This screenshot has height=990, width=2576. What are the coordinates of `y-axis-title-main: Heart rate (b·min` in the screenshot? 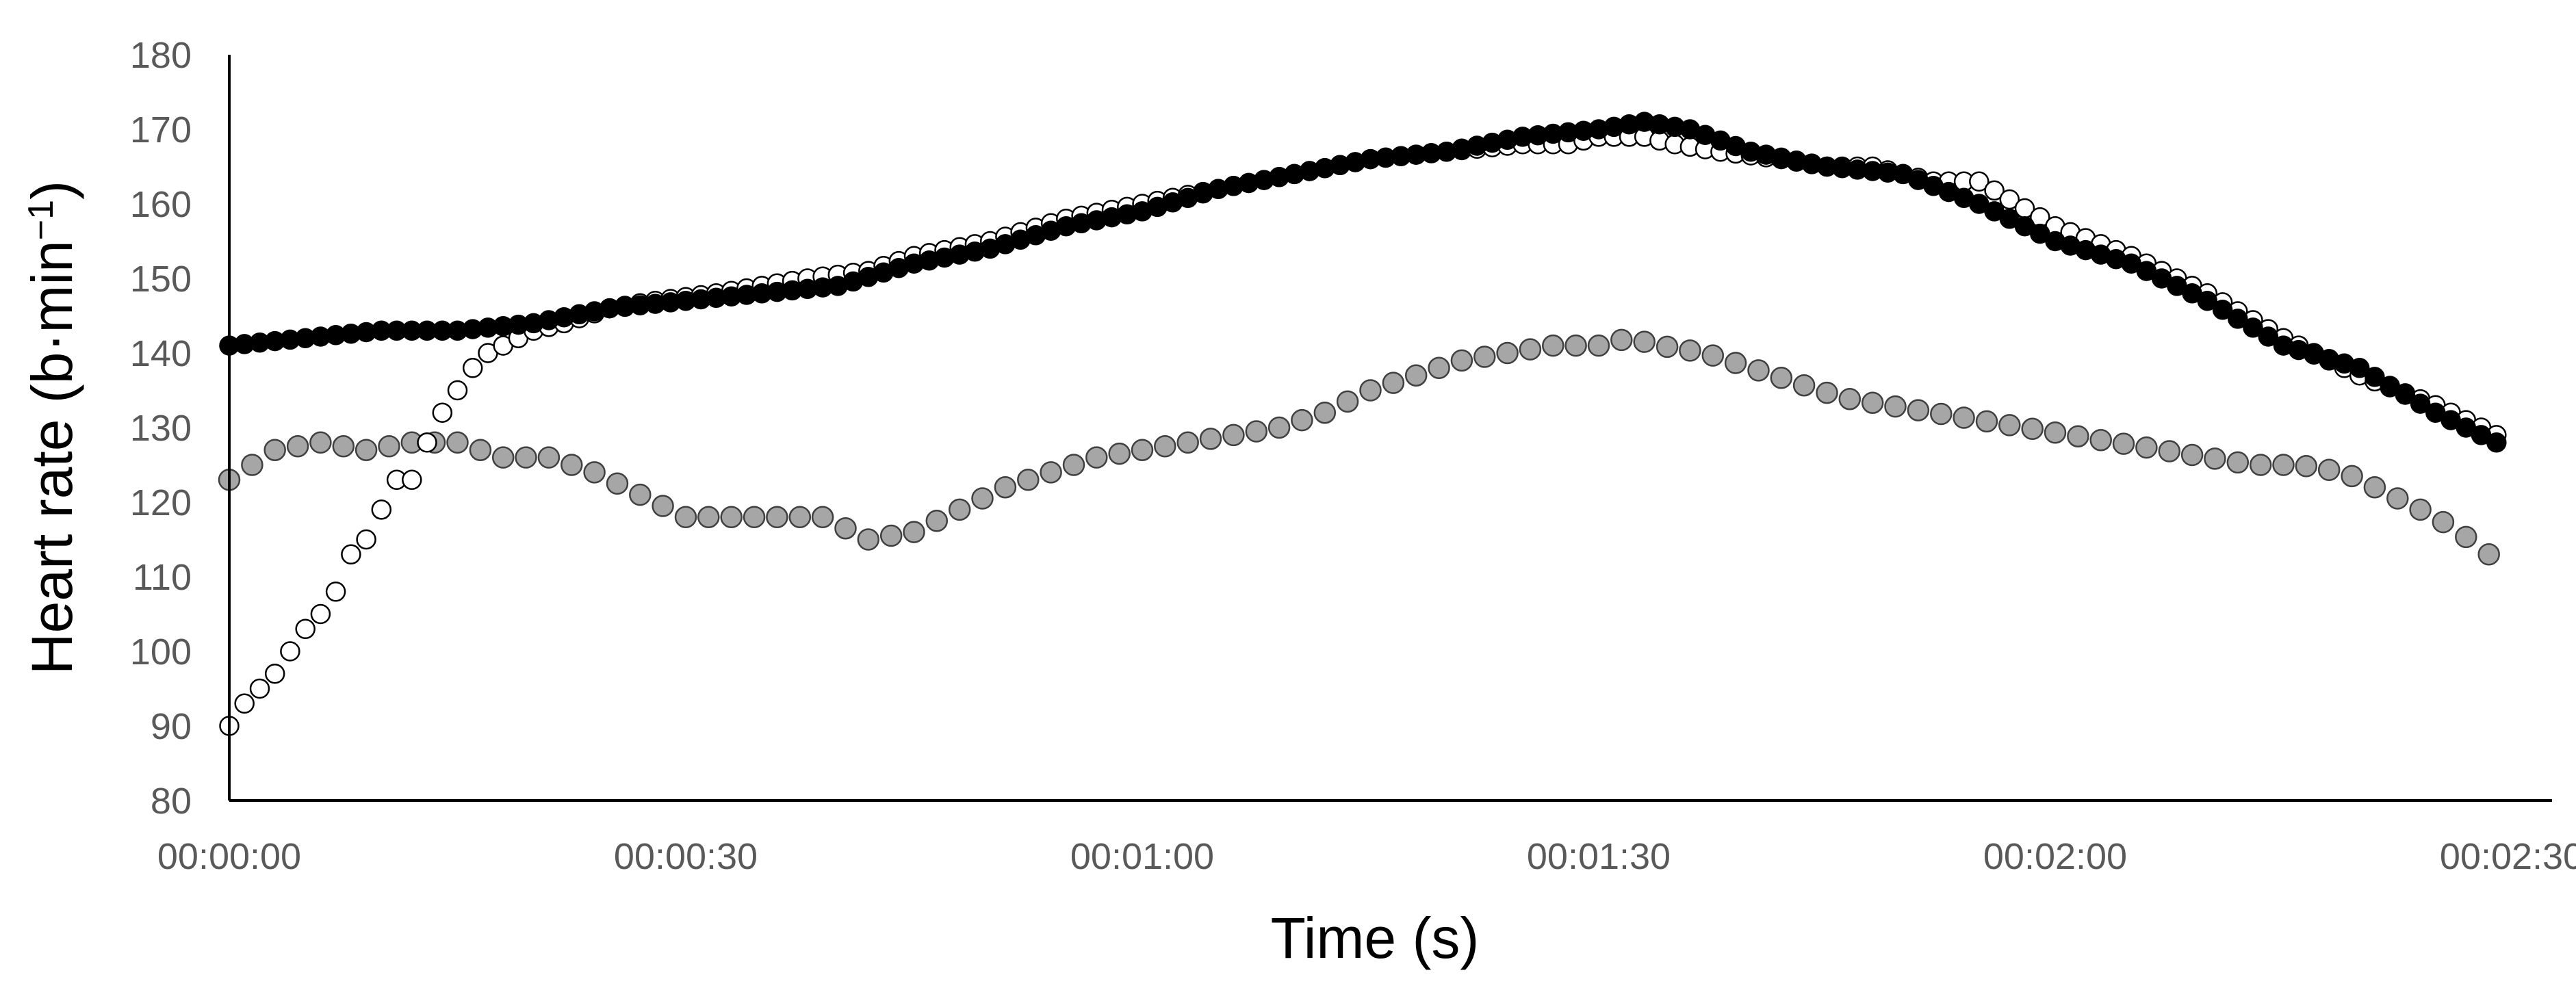 It's located at (52, 457).